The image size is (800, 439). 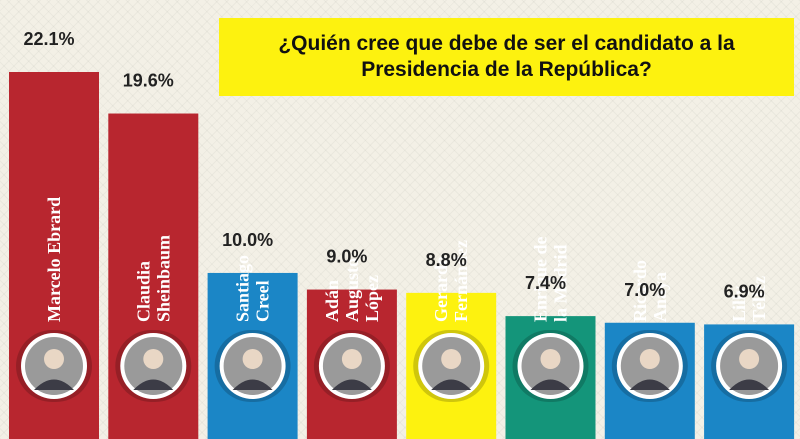 I want to click on bar-name-label: Marcelo Ebrard, so click(x=54, y=259).